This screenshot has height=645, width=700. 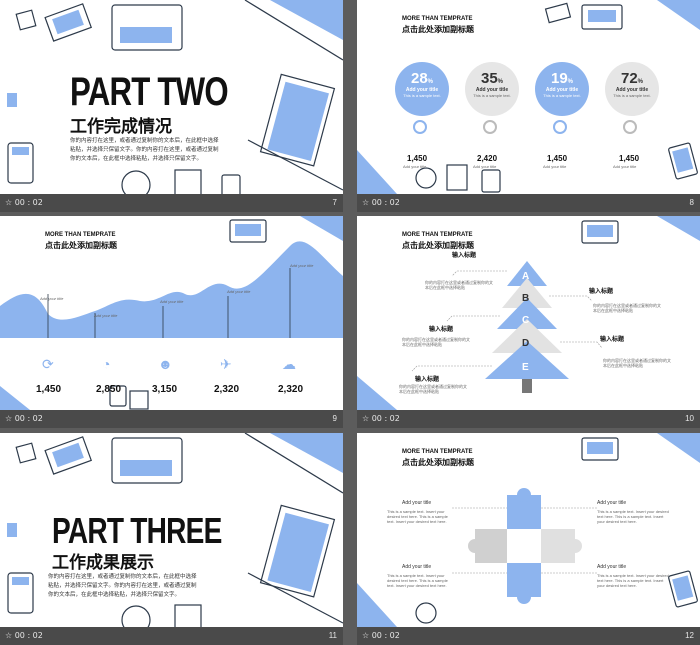 I want to click on slide-number: 11, so click(x=332, y=635).